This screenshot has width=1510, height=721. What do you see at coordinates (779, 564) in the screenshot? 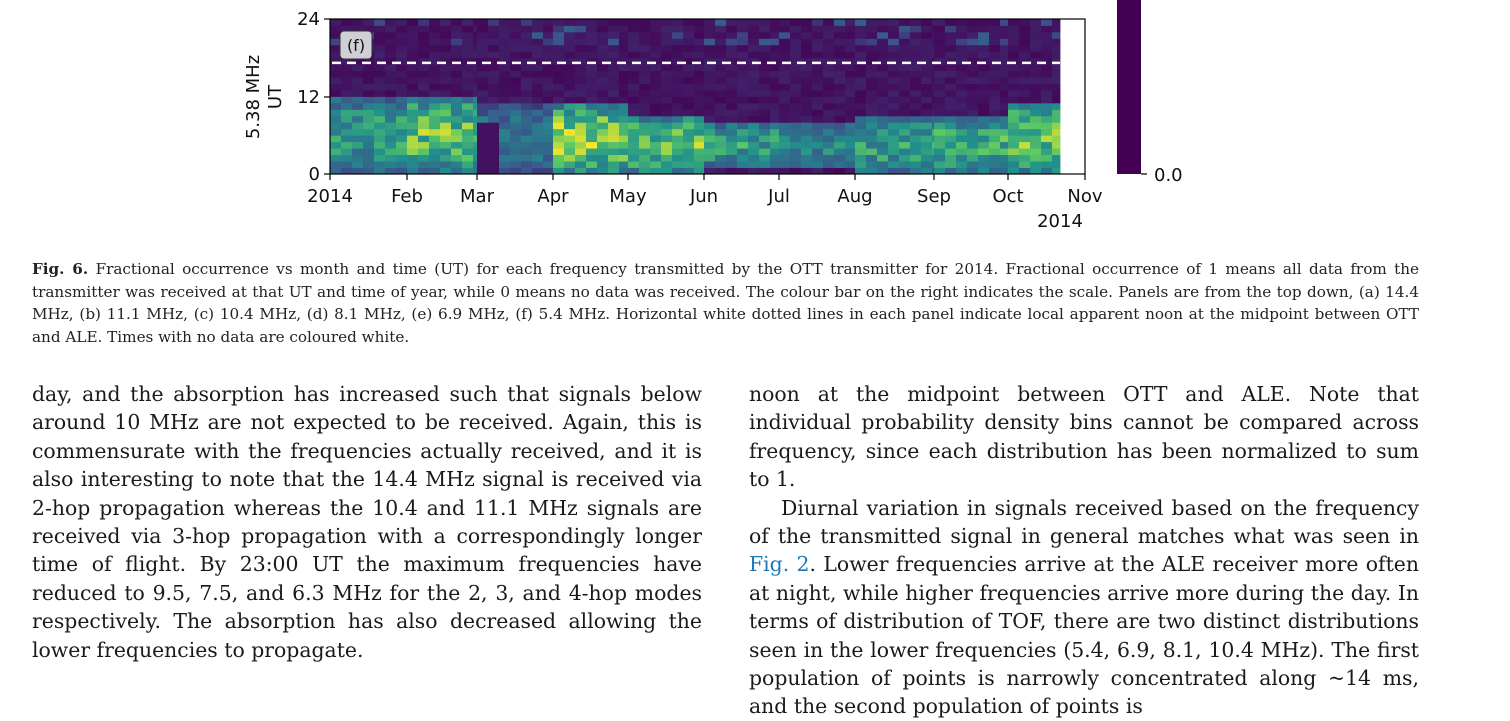
I see `fig-2-link: Fig. 2` at bounding box center [779, 564].